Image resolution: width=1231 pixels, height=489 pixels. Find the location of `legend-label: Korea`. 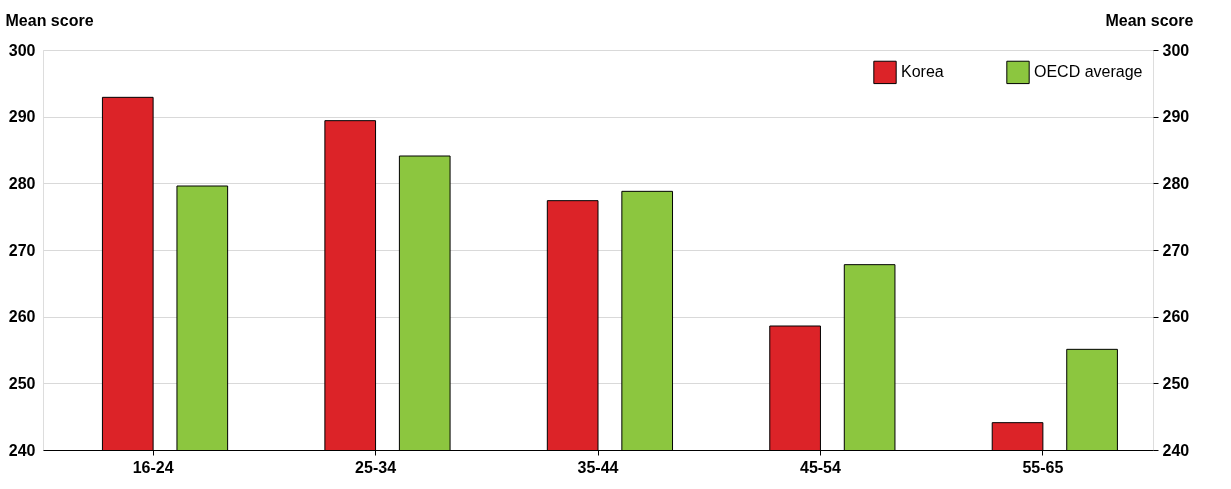

legend-label: Korea is located at coordinates (922, 72).